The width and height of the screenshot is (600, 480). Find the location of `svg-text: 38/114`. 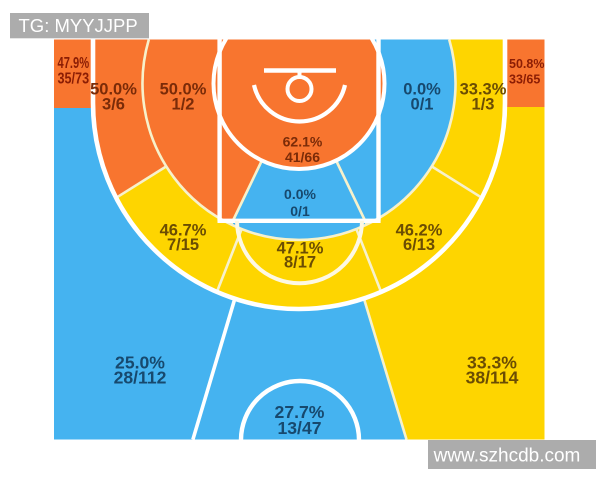

svg-text: 38/114 is located at coordinates (492, 378).